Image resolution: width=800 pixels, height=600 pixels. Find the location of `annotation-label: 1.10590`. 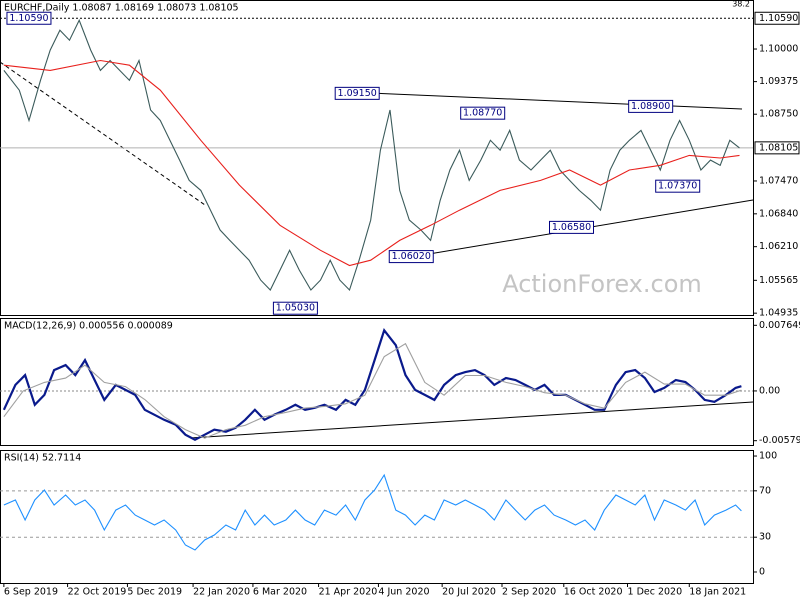

annotation-label: 1.10590 is located at coordinates (28, 18).